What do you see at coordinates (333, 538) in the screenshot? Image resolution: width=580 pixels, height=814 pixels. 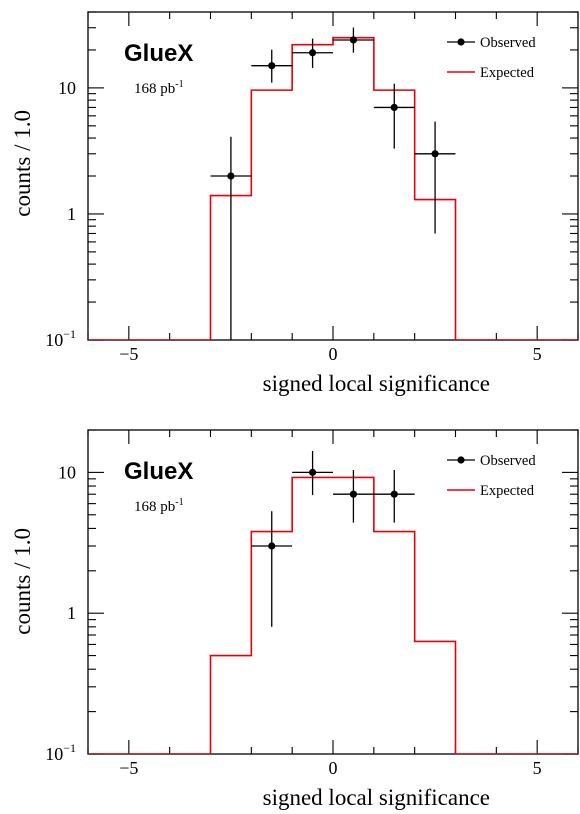 I see `observed-series` at bounding box center [333, 538].